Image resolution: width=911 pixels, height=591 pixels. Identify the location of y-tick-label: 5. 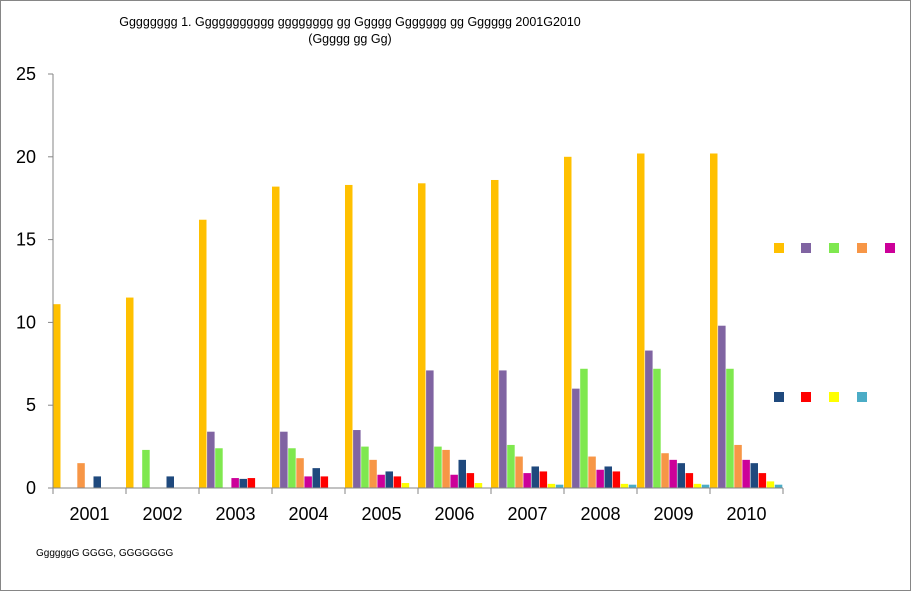
(31, 405).